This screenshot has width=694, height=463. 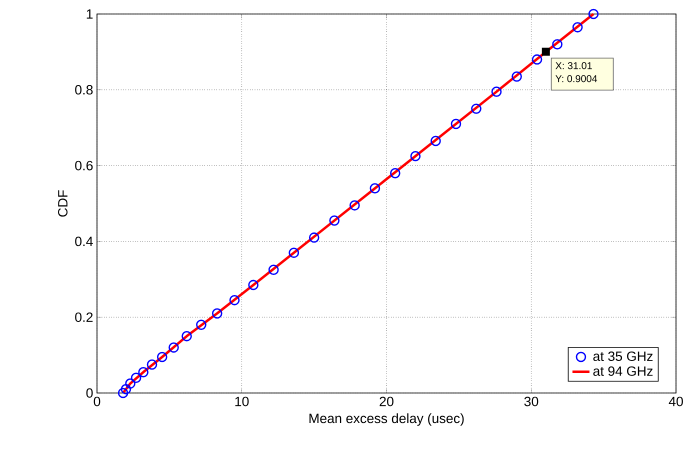 I want to click on x-tick-label: 20, so click(x=387, y=401).